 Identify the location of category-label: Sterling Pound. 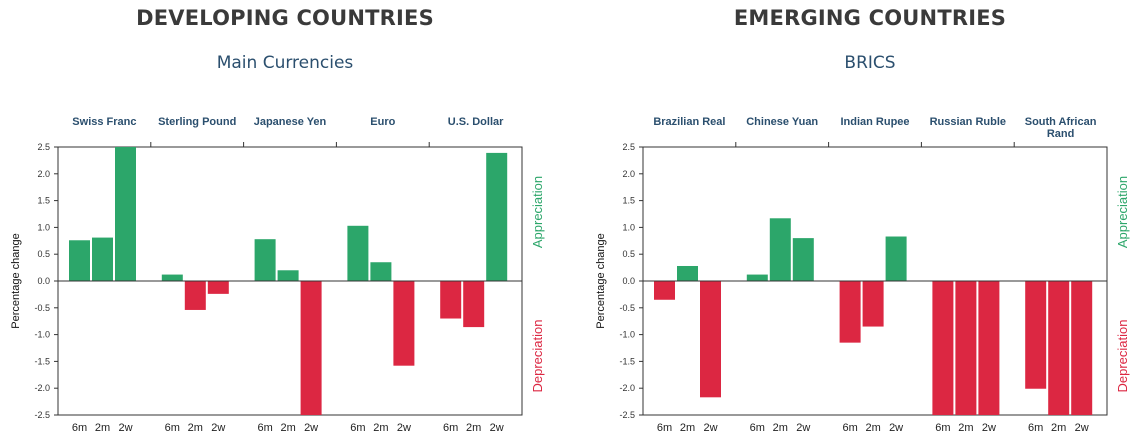
(197, 122).